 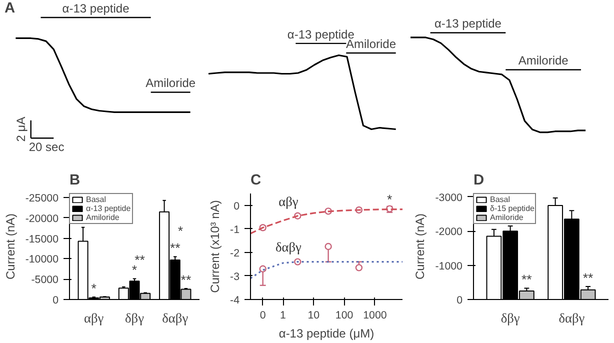 I want to click on chart-title: B, so click(x=75, y=180).